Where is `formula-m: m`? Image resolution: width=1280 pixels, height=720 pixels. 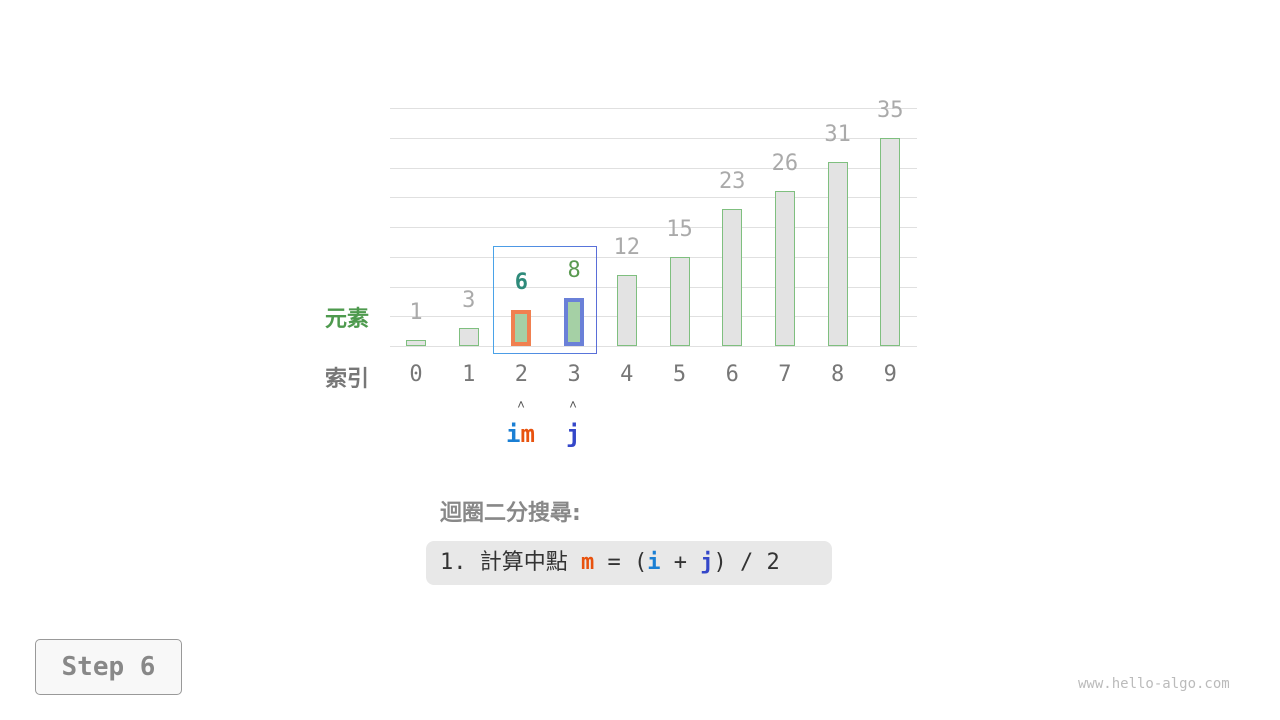
formula-m: m is located at coordinates (587, 562).